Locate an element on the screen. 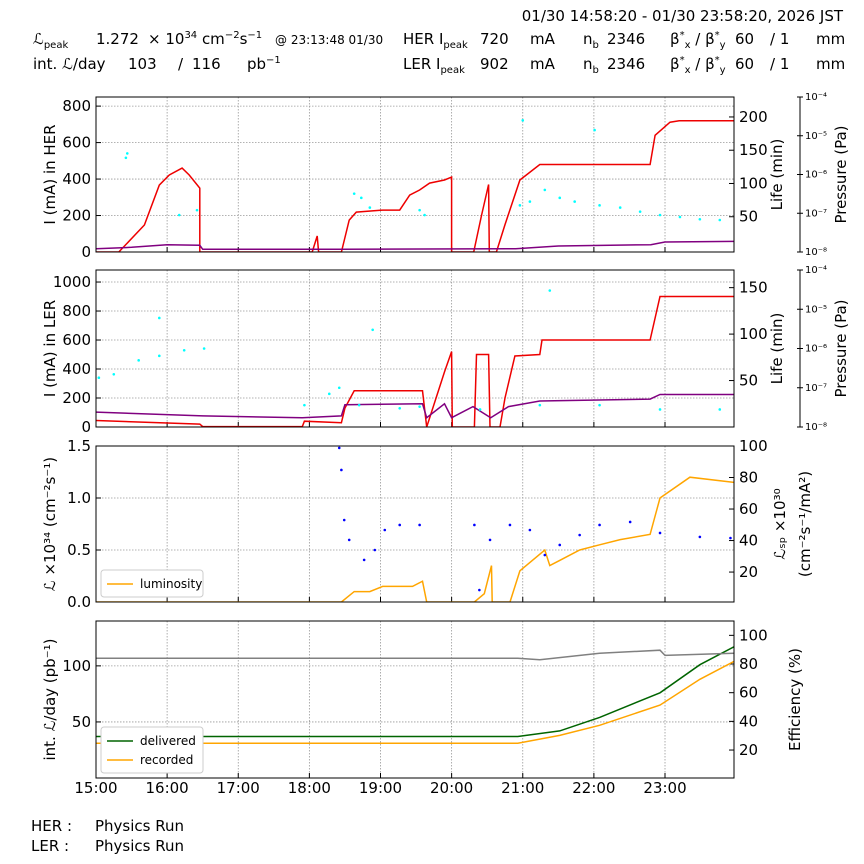 The height and width of the screenshot is (864, 864). header-text: @ 23:13:48 01/30 is located at coordinates (329, 40).